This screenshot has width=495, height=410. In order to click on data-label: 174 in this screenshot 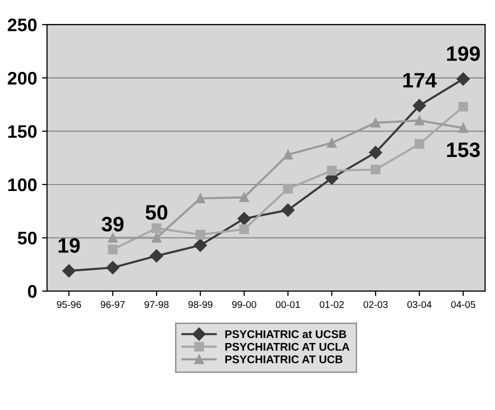, I will do `click(420, 80)`.